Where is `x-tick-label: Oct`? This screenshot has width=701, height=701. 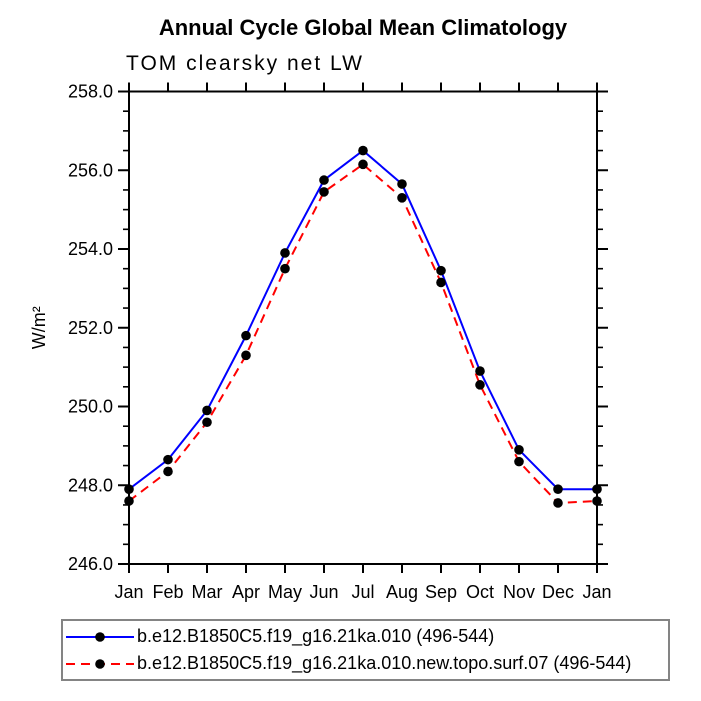 x-tick-label: Oct is located at coordinates (480, 592).